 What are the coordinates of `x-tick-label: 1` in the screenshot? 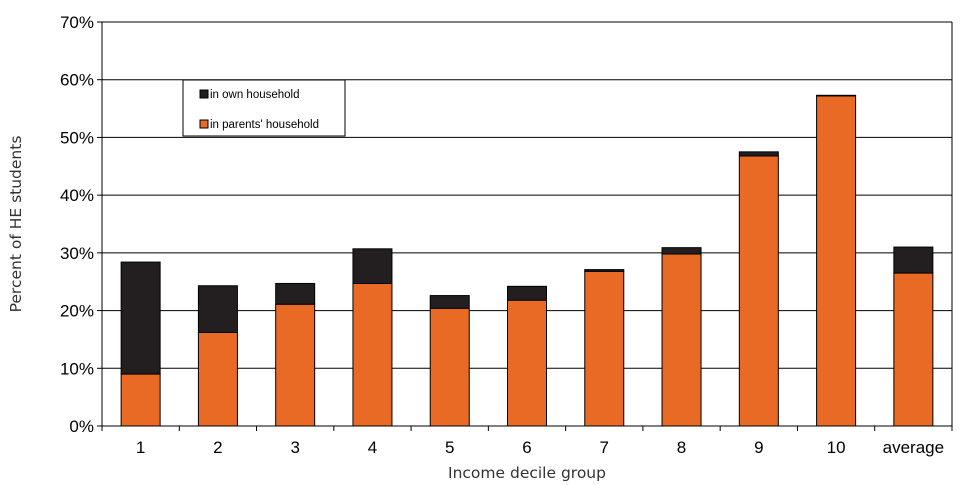 It's located at (140, 447).